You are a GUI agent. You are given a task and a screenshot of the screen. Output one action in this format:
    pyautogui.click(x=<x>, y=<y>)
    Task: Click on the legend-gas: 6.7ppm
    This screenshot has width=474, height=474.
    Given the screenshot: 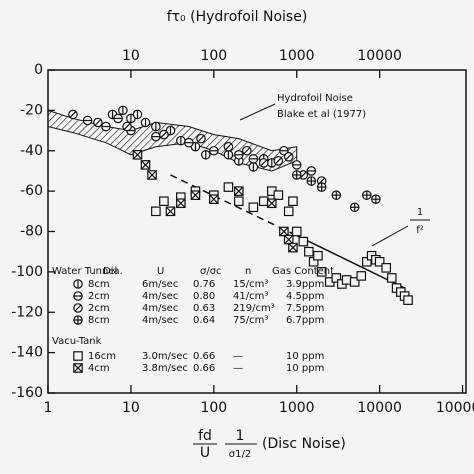 What is the action you would take?
    pyautogui.click(x=305, y=320)
    